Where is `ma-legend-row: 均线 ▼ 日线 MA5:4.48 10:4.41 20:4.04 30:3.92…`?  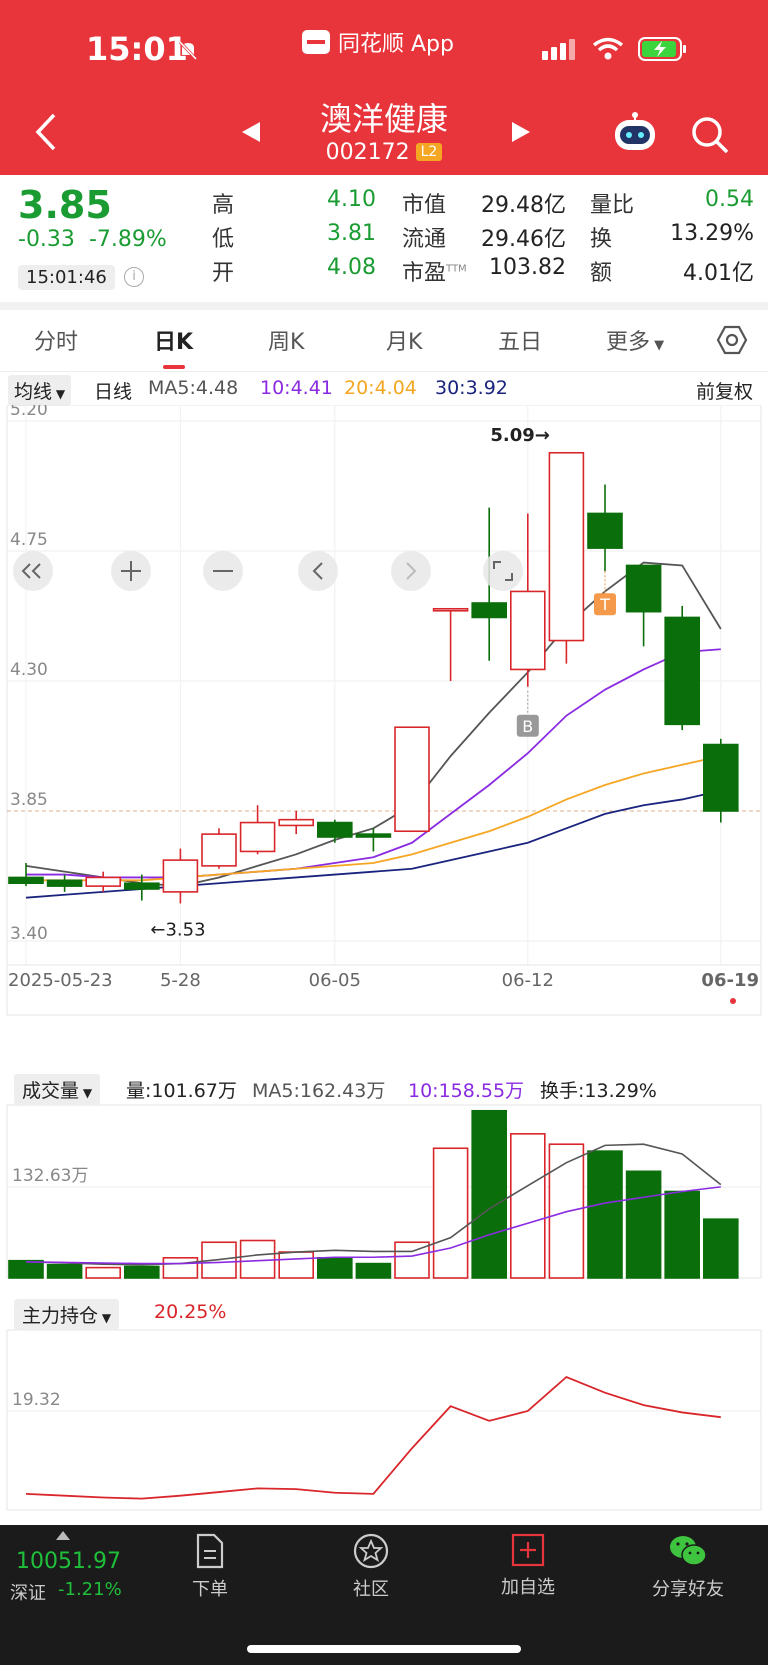
ma-legend-row: 均线 ▼ 日线 MA5:4.48 10:4.41 20:4.04 30:3.92… is located at coordinates (384, 389).